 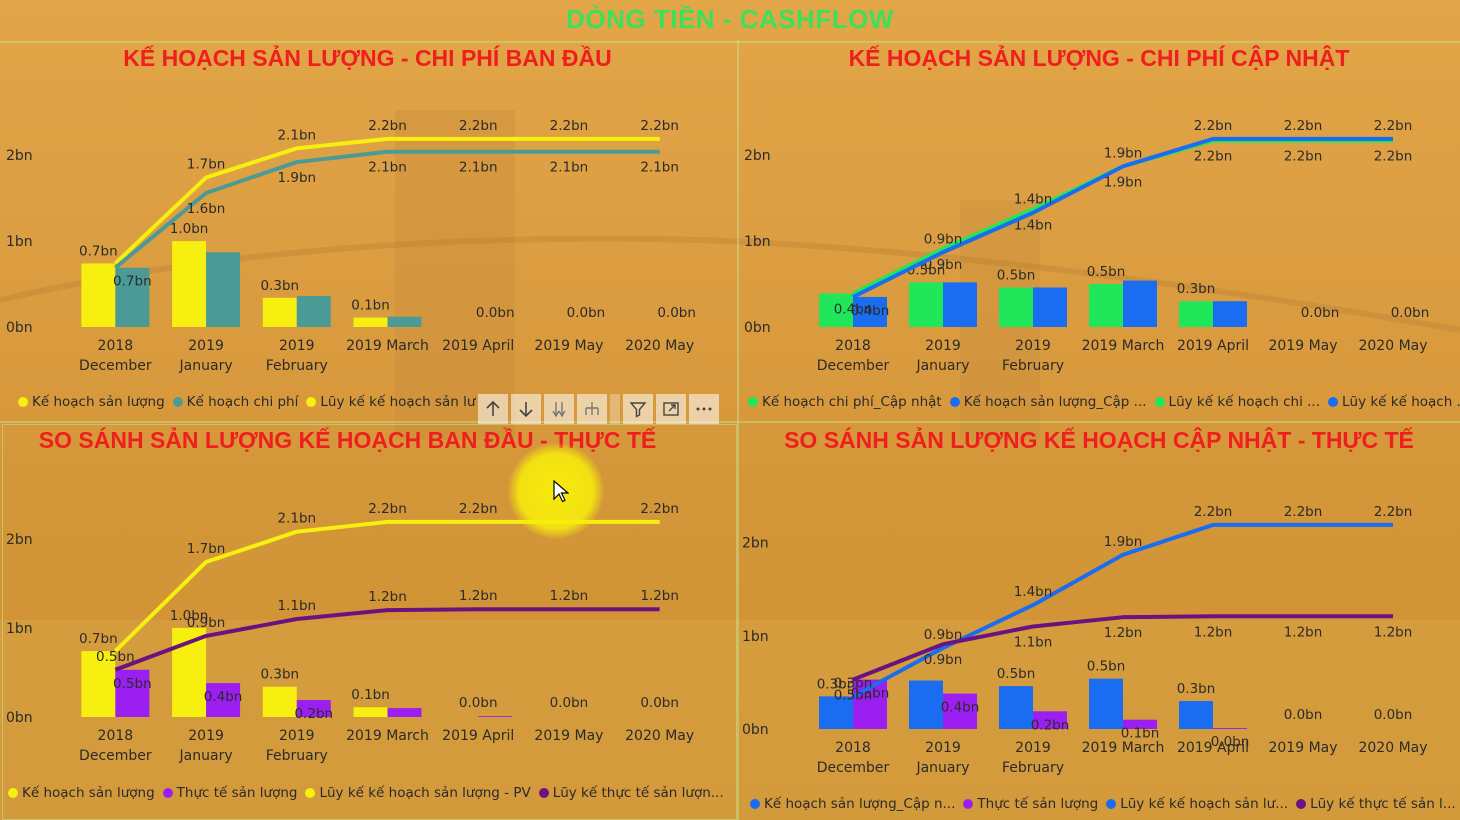 I want to click on legend-item: Kế hoạch chi phí, so click(x=235, y=402).